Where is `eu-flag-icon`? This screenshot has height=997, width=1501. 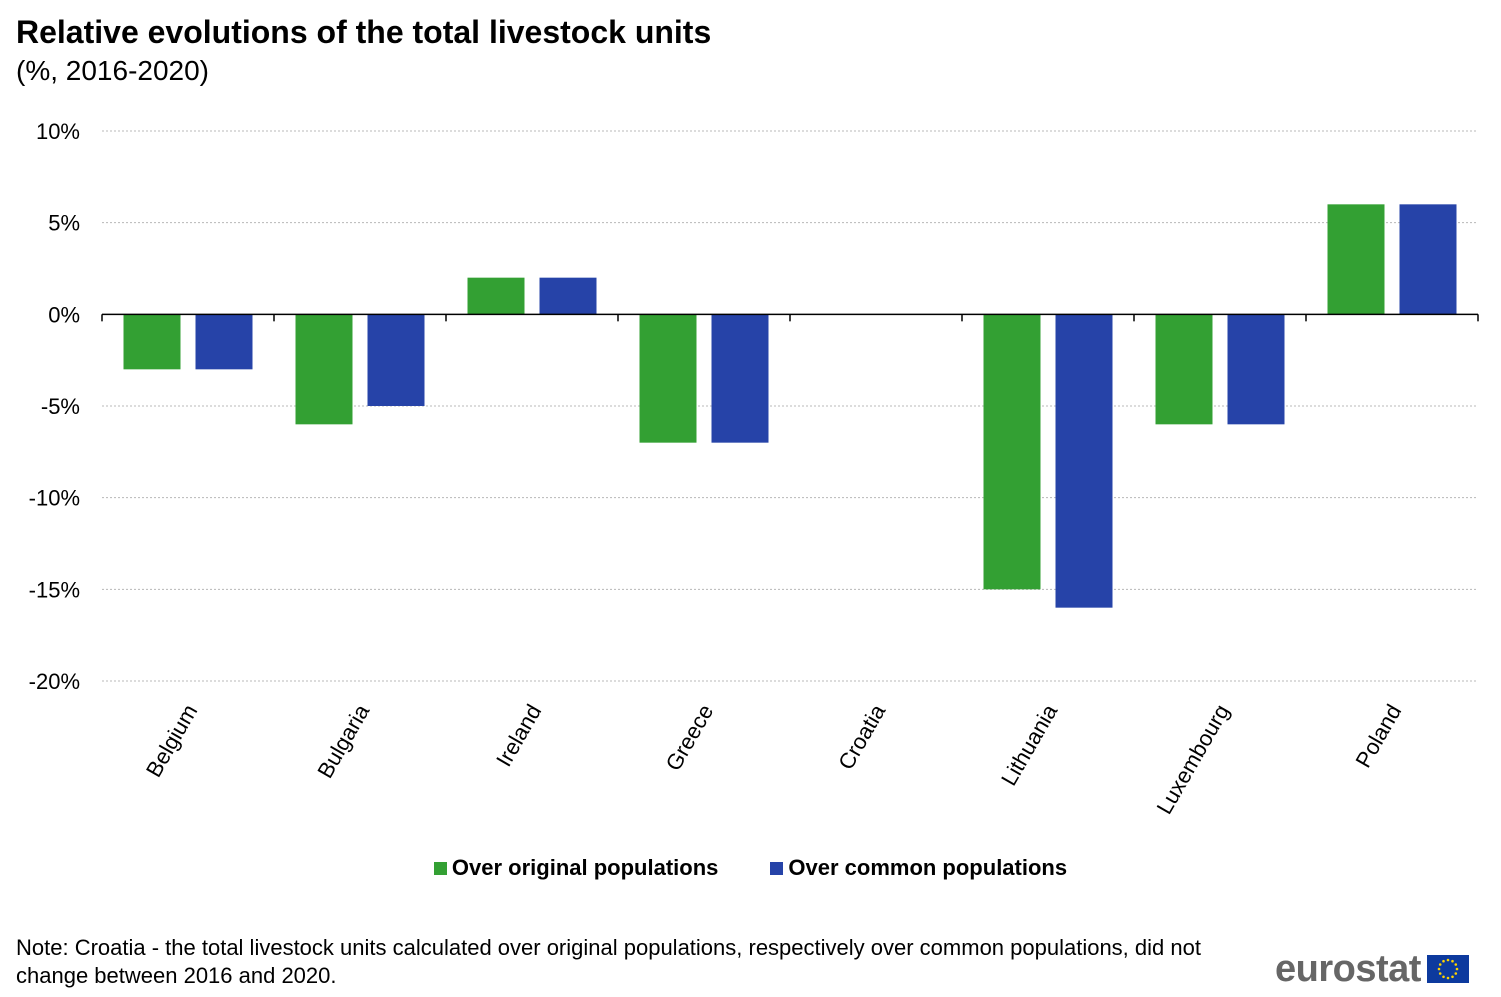
eu-flag-icon is located at coordinates (1447, 969).